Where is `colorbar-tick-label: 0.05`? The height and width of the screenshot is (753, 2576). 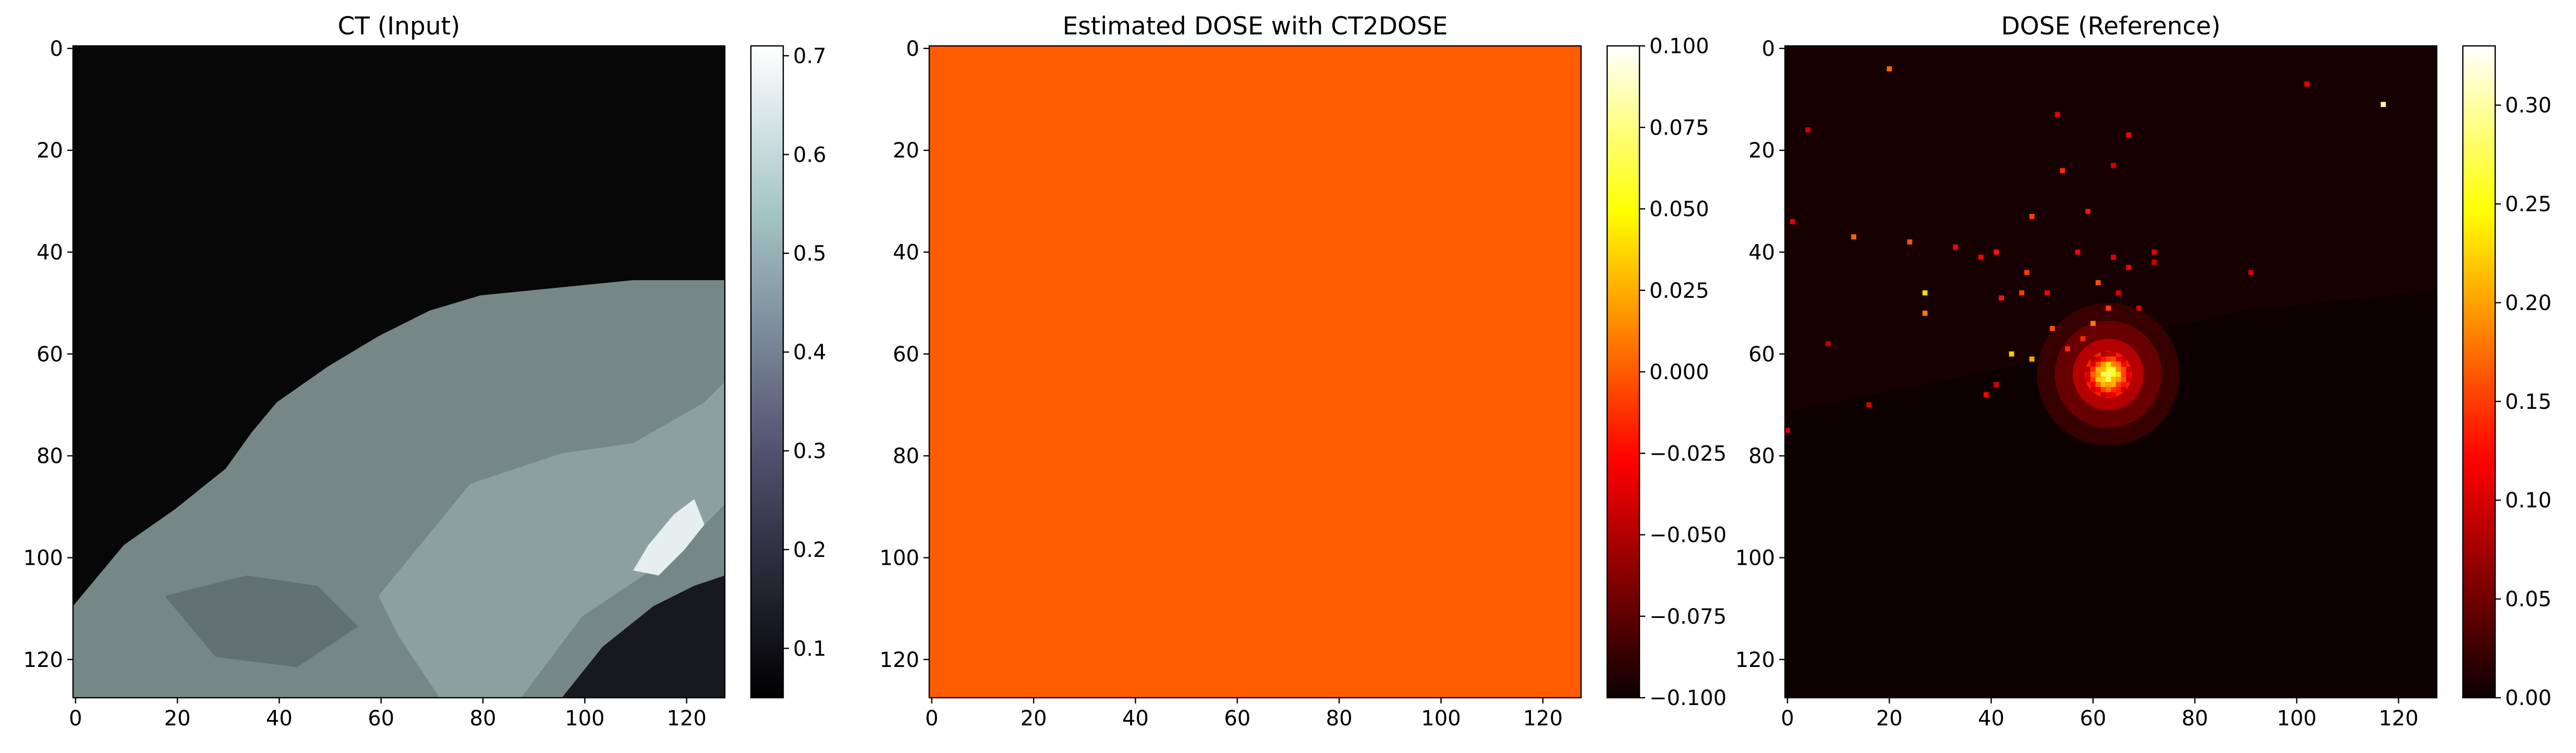
colorbar-tick-label: 0.05 is located at coordinates (2528, 600).